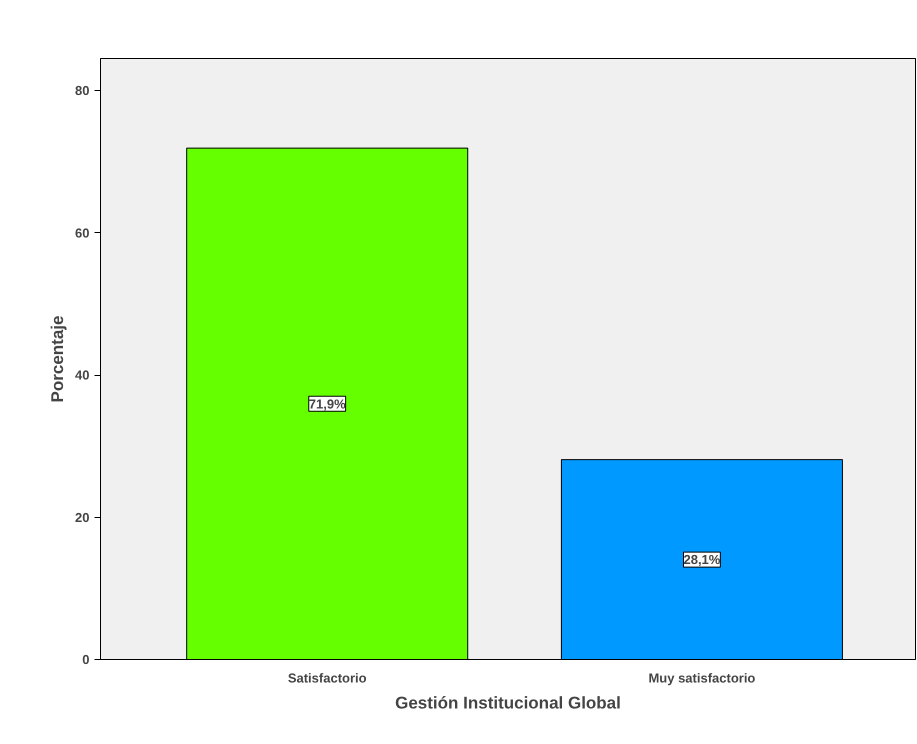  Describe the element at coordinates (508, 703) in the screenshot. I see `x-axis-title: Gestión Institucional Global` at that location.